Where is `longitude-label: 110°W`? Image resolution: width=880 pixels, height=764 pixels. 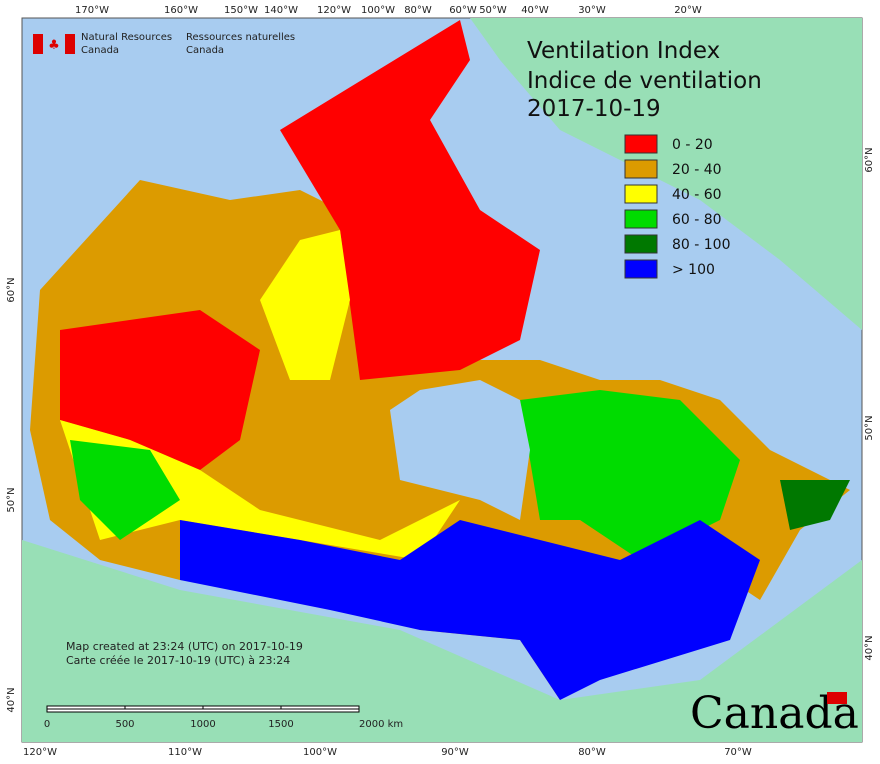 longitude-label: 110°W is located at coordinates (185, 752).